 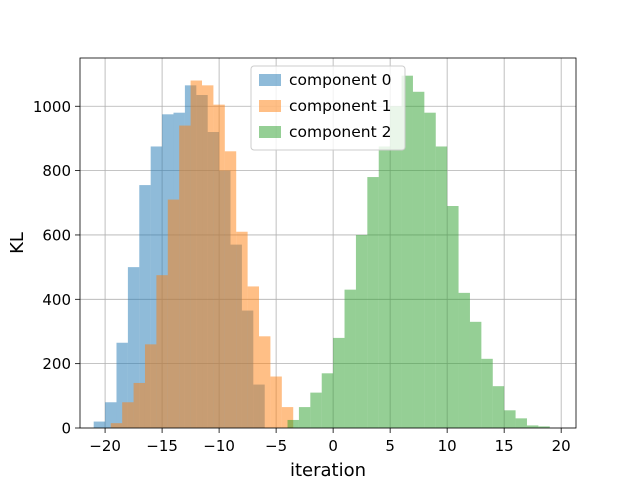 What do you see at coordinates (219, 446) in the screenshot?
I see `x-tick-label: −10` at bounding box center [219, 446].